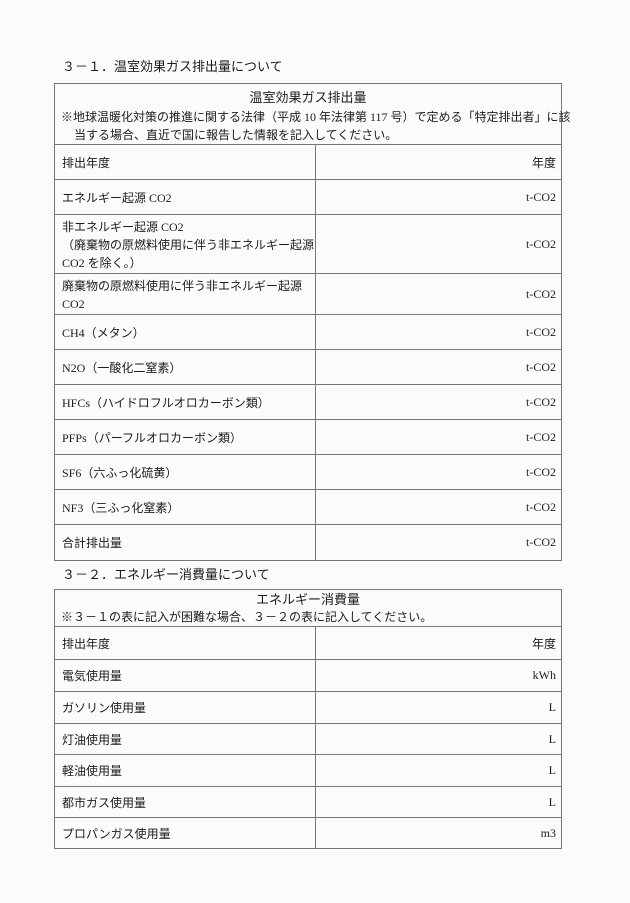 The width and height of the screenshot is (630, 903). I want to click on value-cell: kWh, so click(438, 675).